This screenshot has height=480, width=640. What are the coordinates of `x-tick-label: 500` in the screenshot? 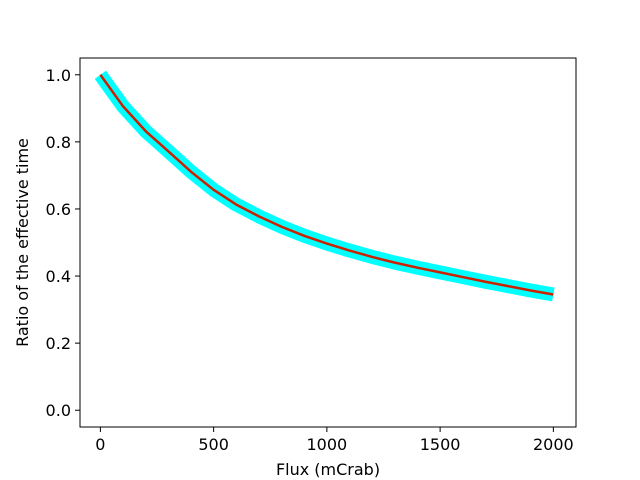 It's located at (213, 444).